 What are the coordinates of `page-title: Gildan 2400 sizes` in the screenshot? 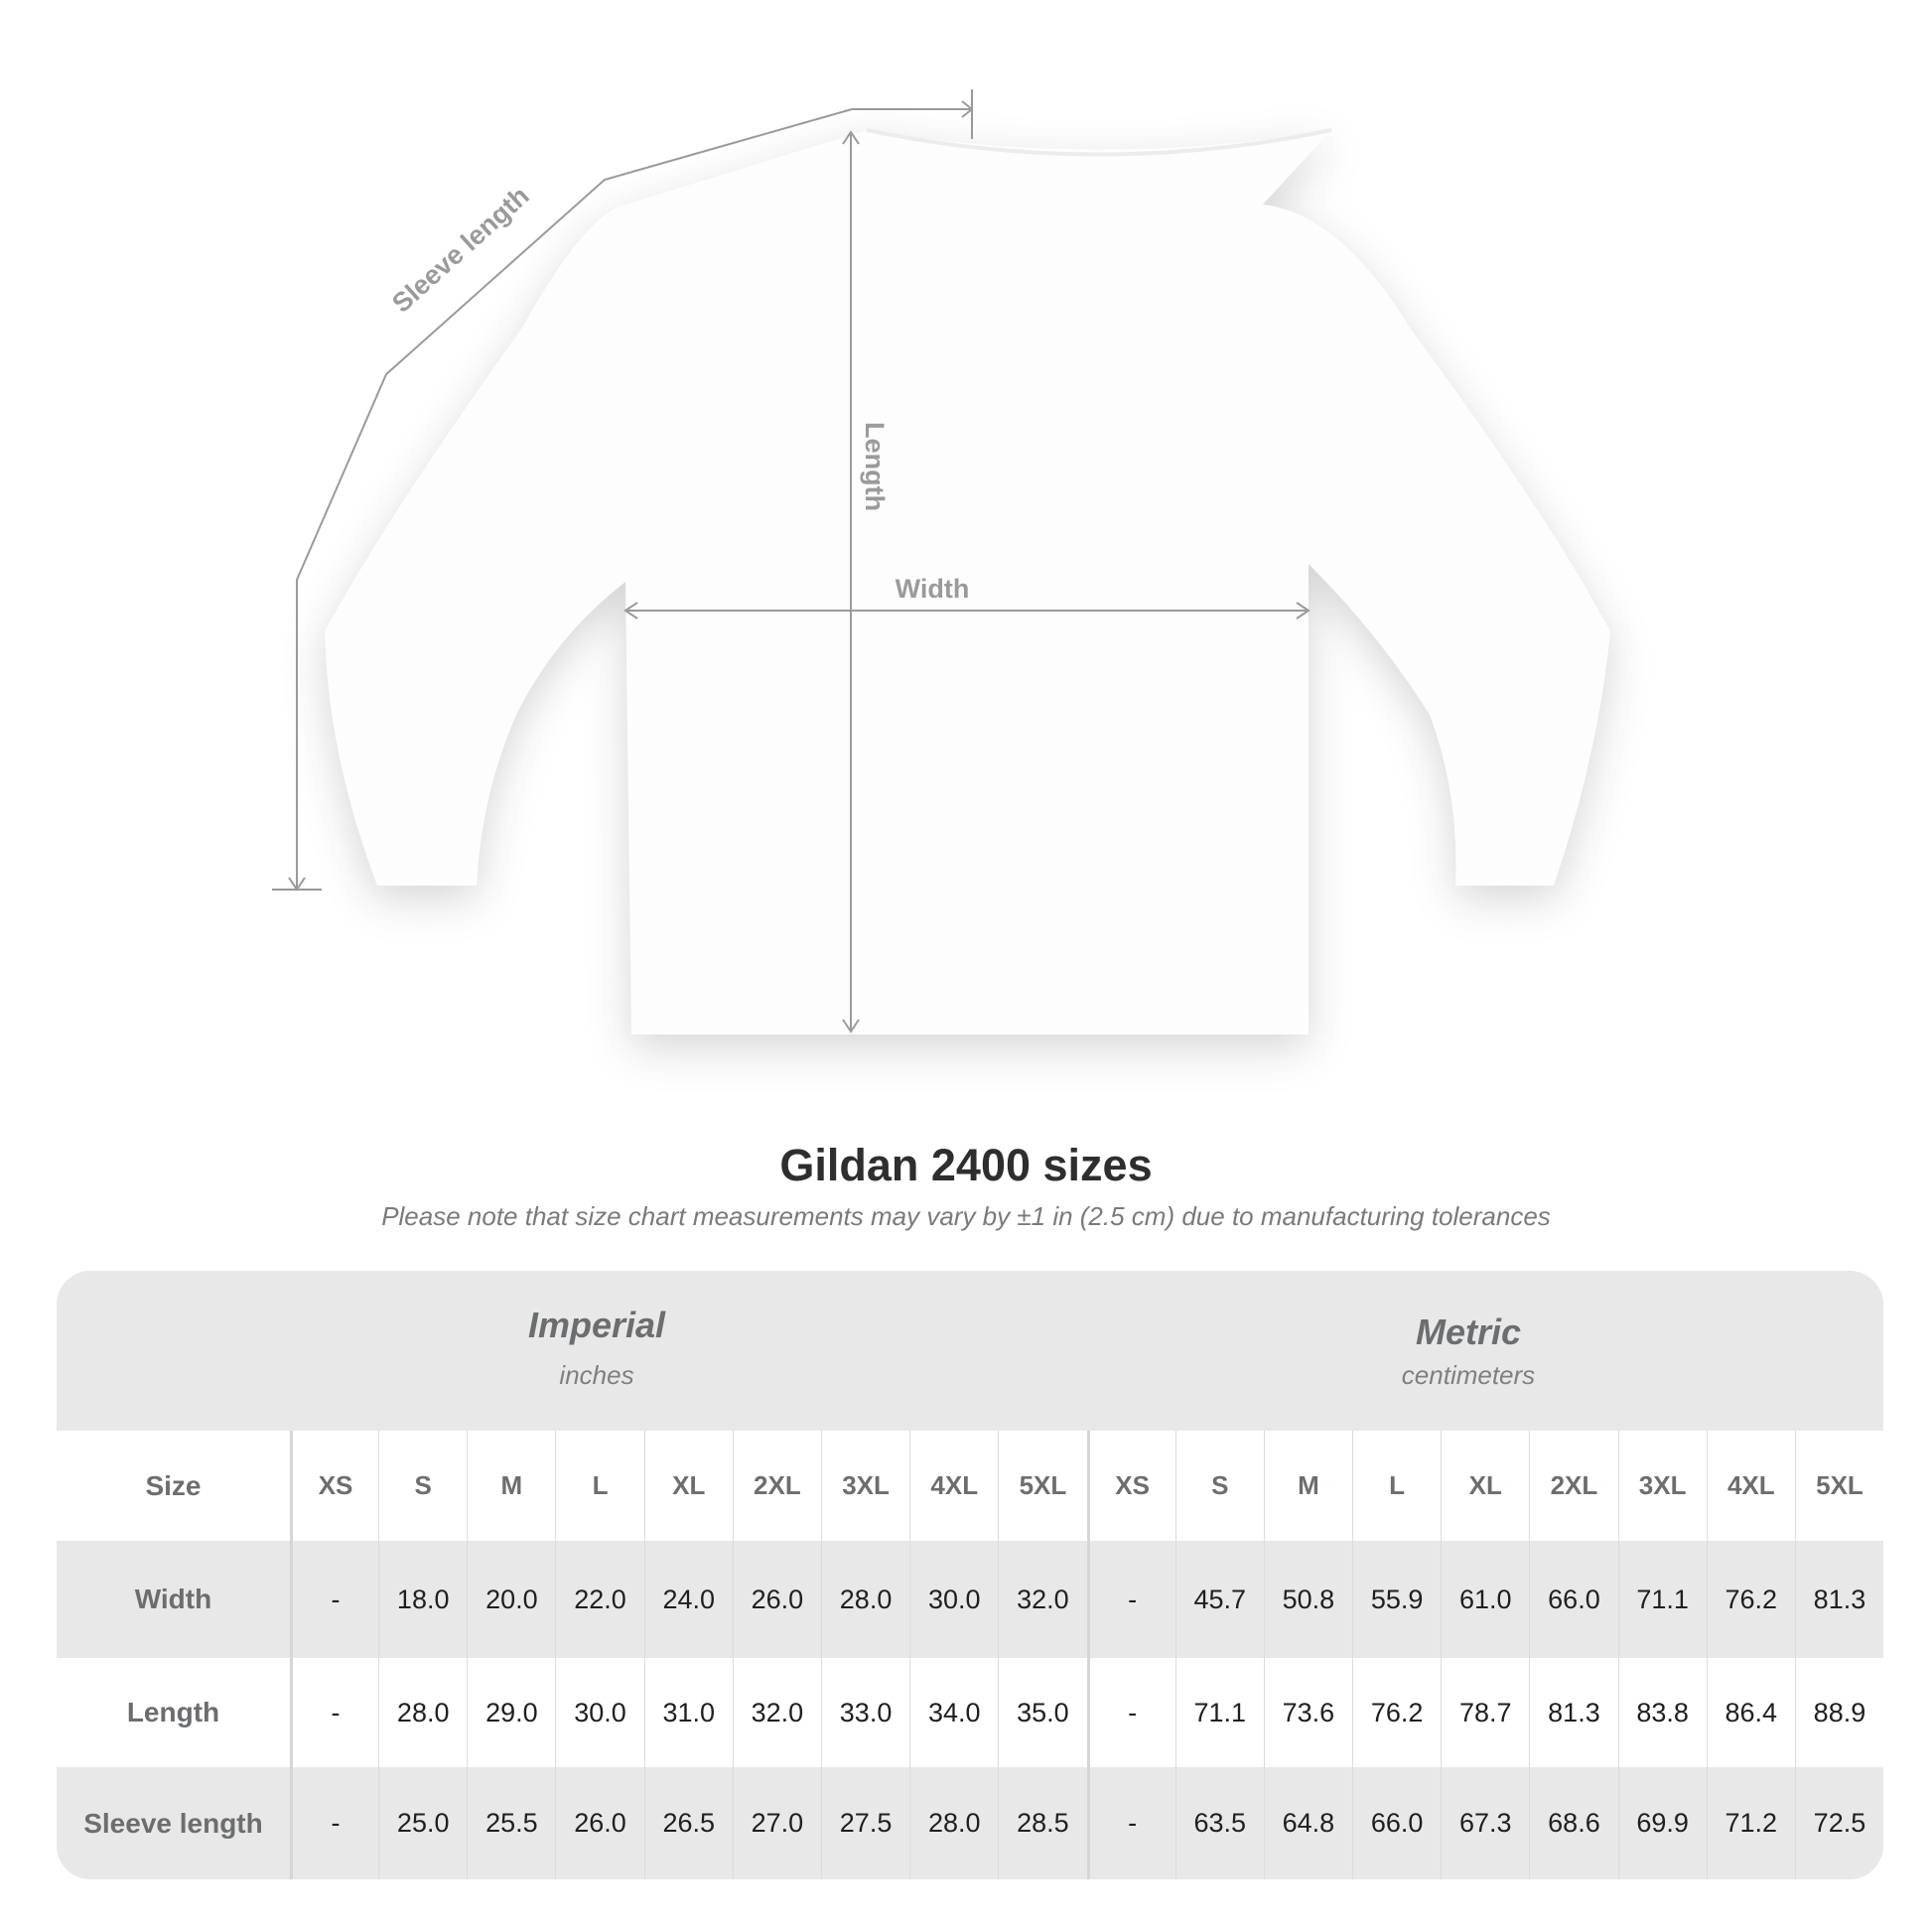 It's located at (966, 1165).